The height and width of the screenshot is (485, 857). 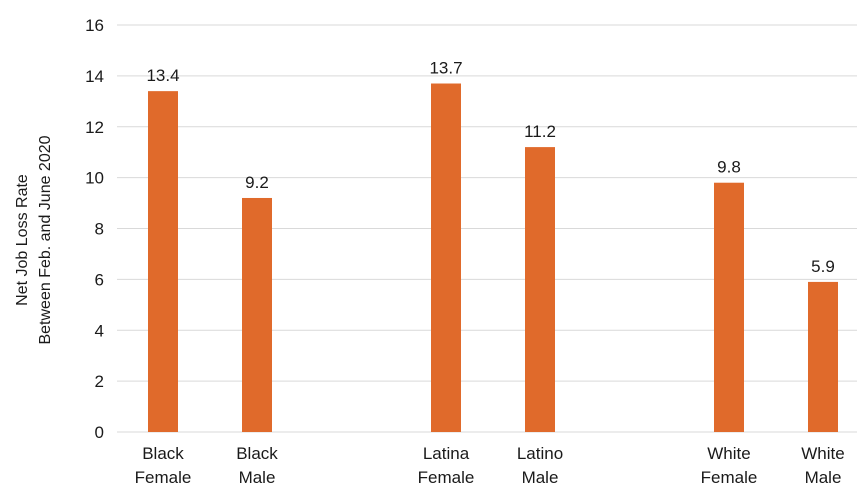 What do you see at coordinates (99, 330) in the screenshot?
I see `y-tick-label: 4` at bounding box center [99, 330].